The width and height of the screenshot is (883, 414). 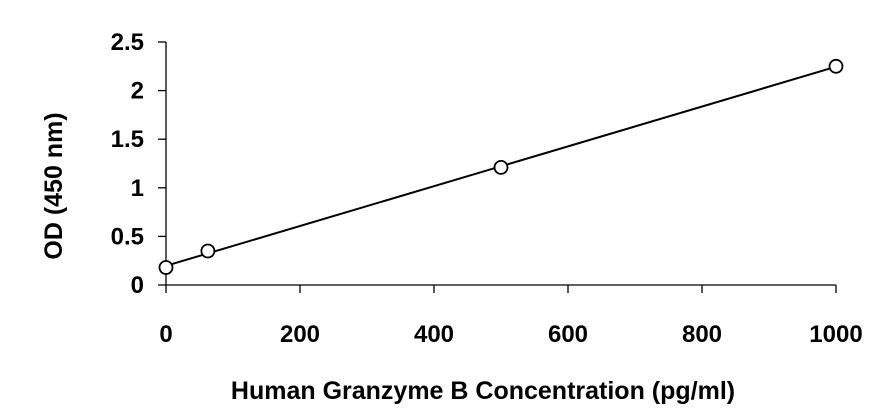 I want to click on x-tick-label: 0, so click(x=165, y=334).